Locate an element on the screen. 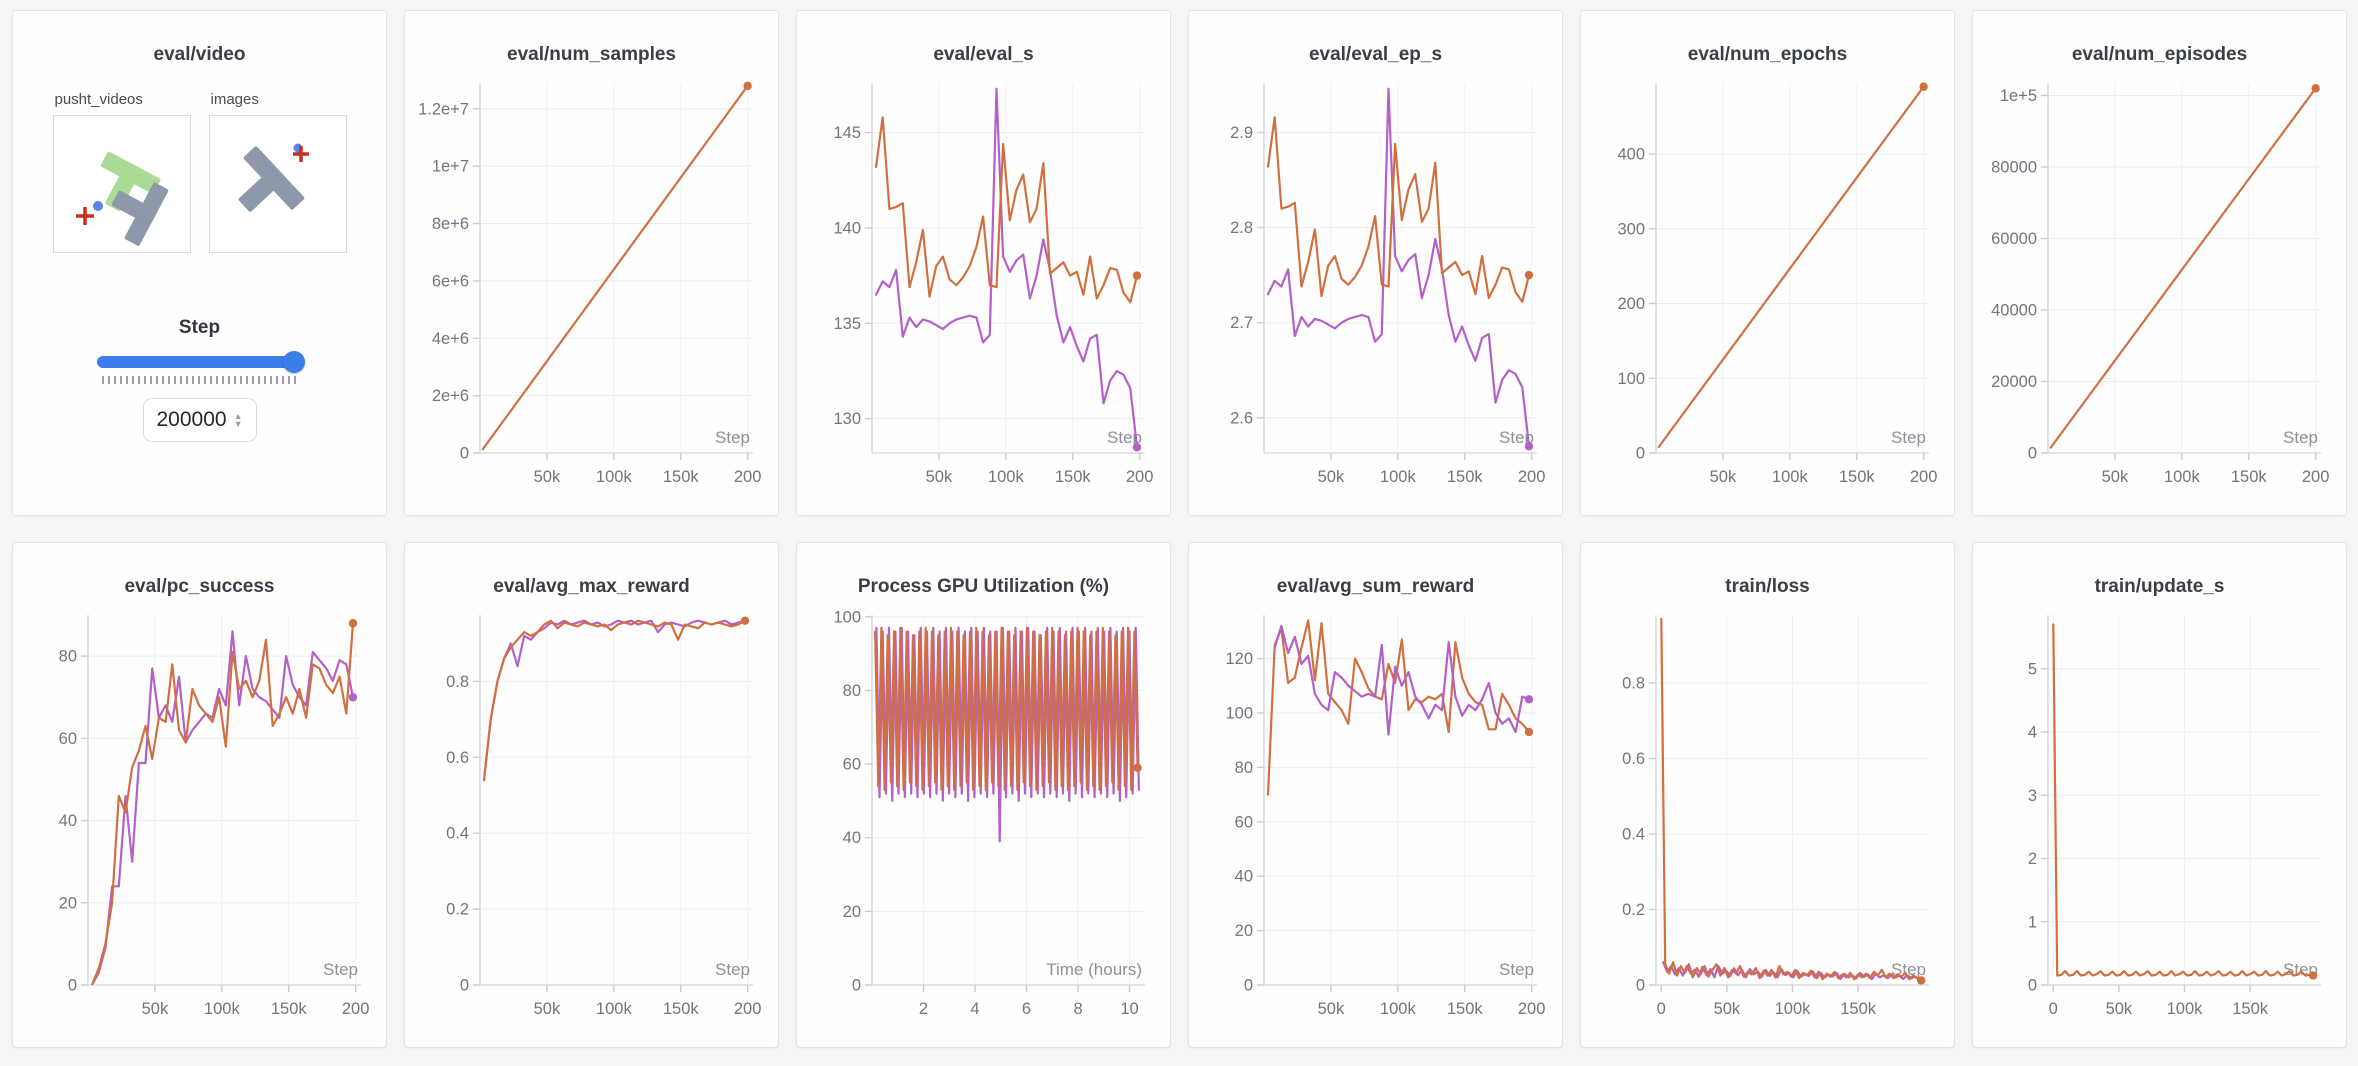 Image resolution: width=2358 pixels, height=1066 pixels. svg-text: 300 is located at coordinates (1631, 229).